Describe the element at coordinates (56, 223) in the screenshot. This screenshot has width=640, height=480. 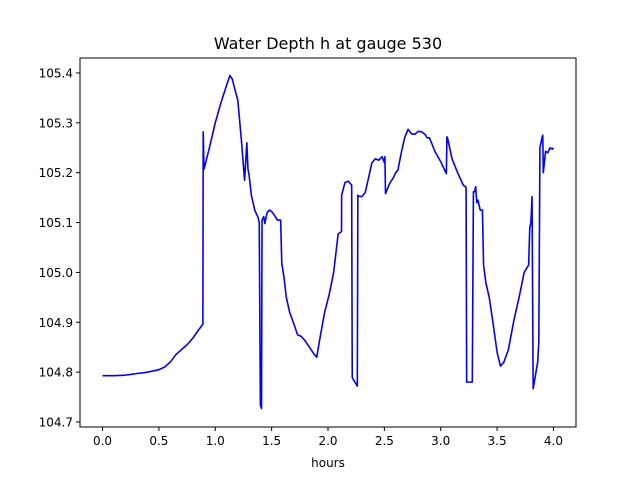
I see `y-tick-label: 105.1` at that location.